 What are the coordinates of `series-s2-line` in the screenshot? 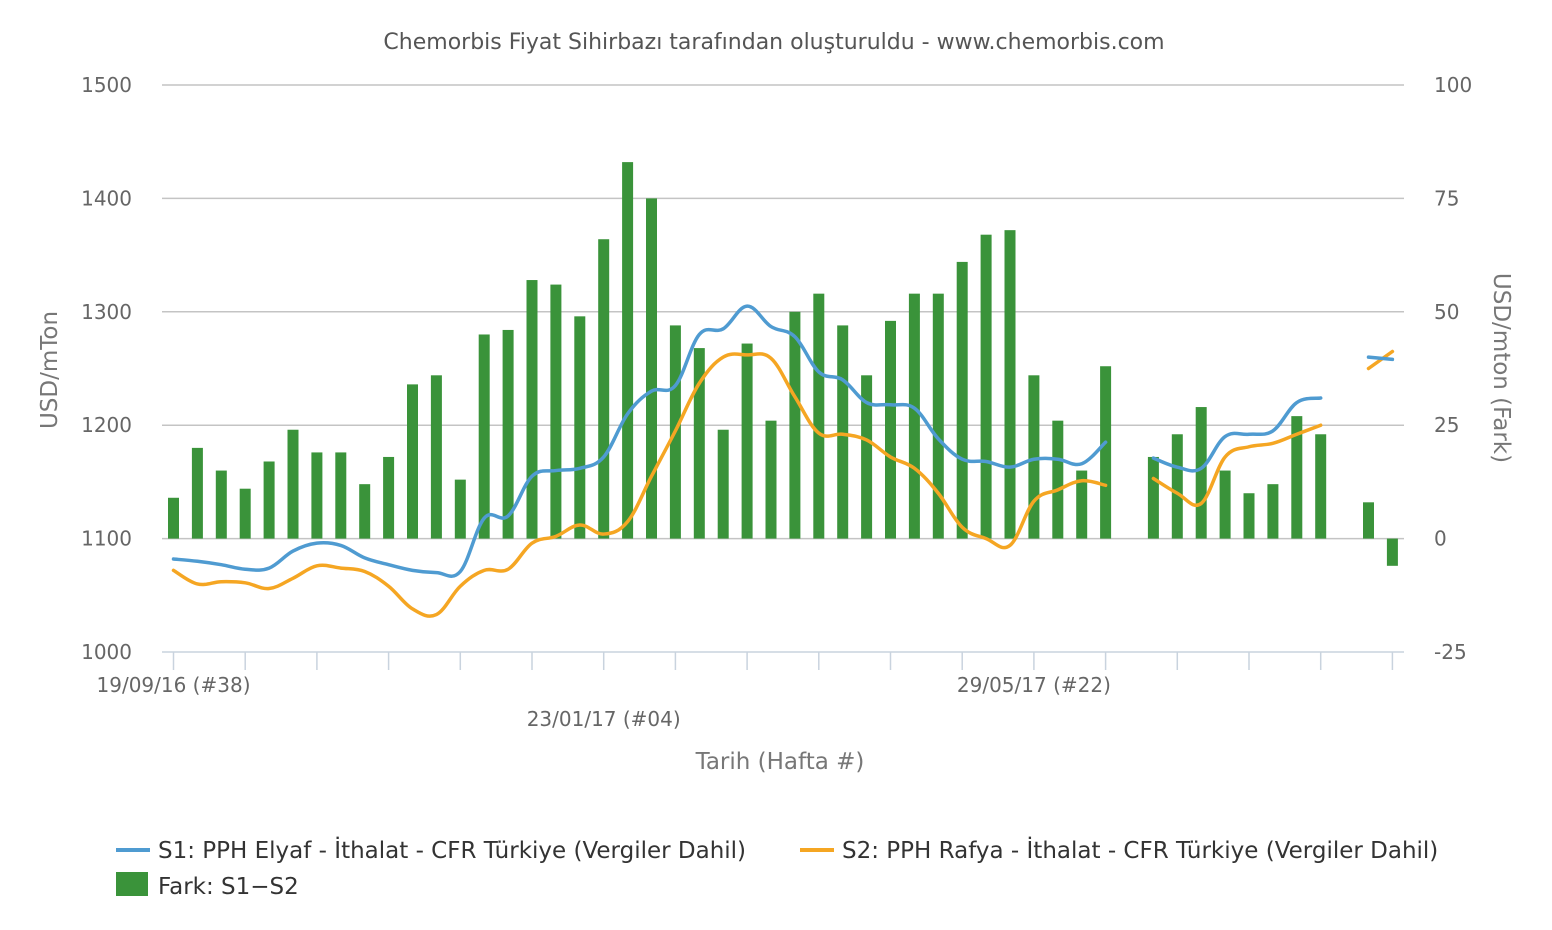 It's located at (1237, 465).